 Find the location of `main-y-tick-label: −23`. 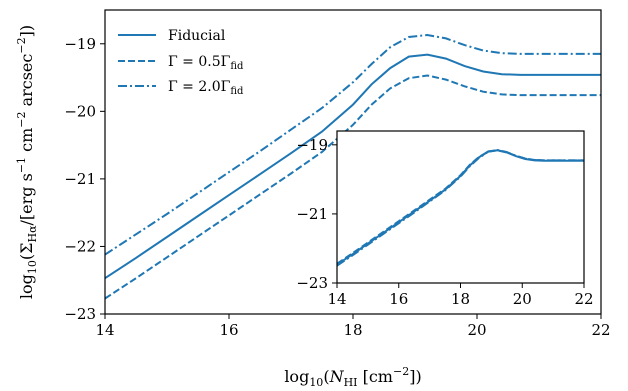

main-y-tick-label: −23 is located at coordinates (80, 314).